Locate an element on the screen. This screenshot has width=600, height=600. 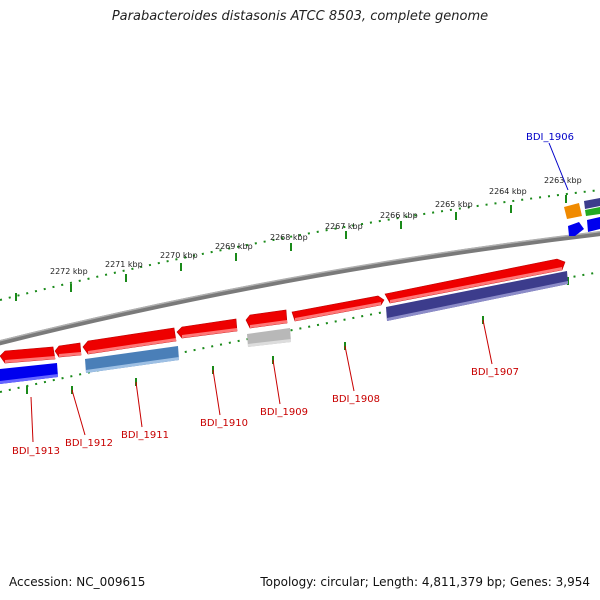
leader-1908 is located at coordinates (349, 368).